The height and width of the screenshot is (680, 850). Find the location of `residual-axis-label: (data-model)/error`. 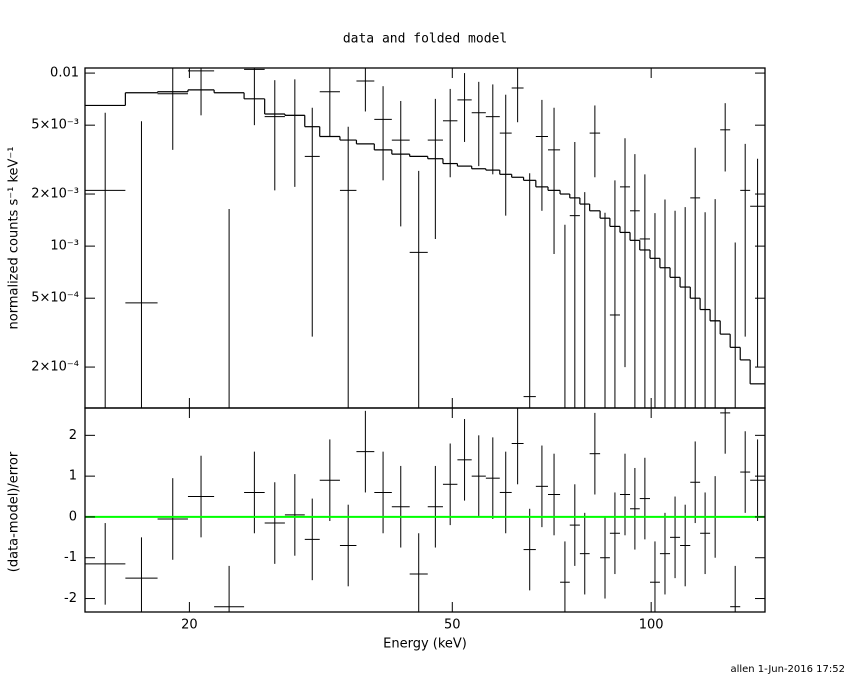

residual-axis-label: (data-model)/error is located at coordinates (14, 511).